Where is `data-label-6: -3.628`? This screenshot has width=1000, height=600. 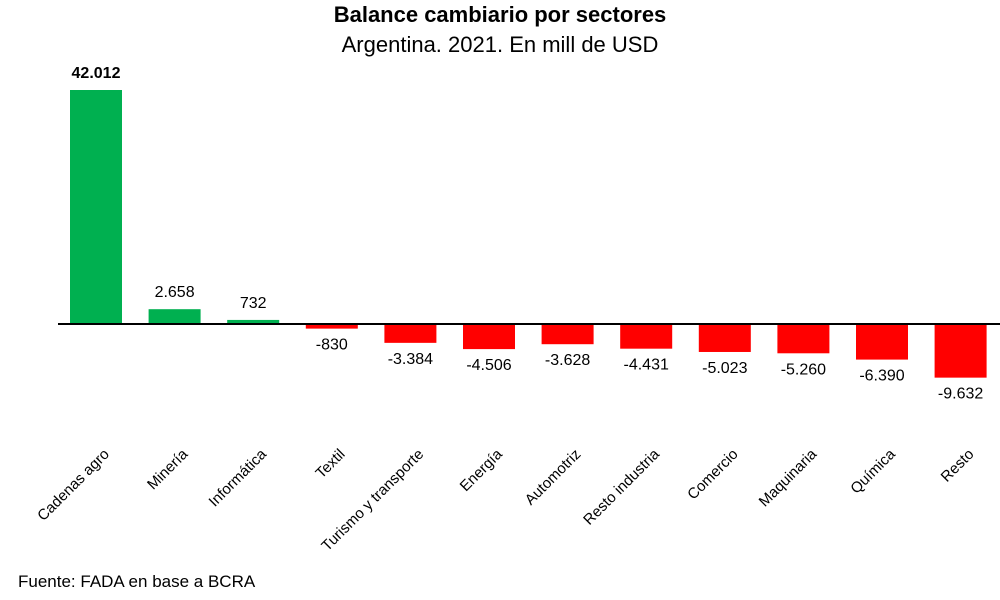
data-label-6: -3.628 is located at coordinates (567, 360).